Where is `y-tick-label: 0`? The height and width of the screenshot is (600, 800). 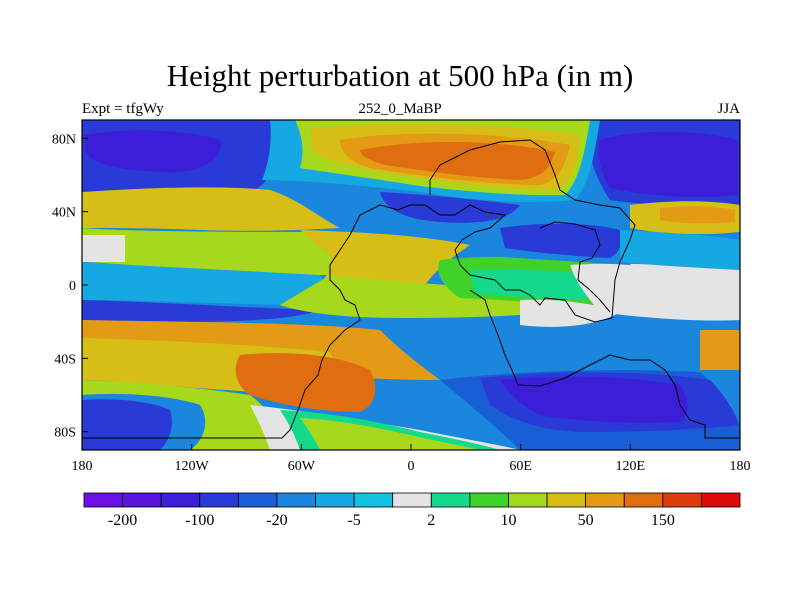 y-tick-label: 0 is located at coordinates (72, 286).